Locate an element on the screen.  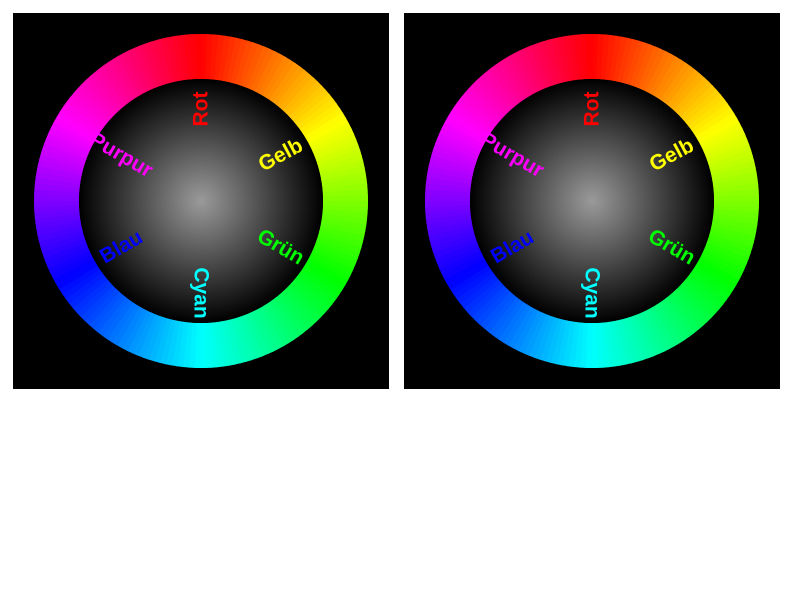
center-glow is located at coordinates (201, 201).